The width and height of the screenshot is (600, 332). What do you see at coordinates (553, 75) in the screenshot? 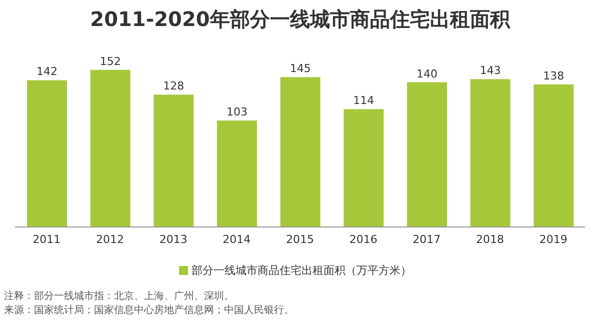
I see `data-label: 138` at bounding box center [553, 75].